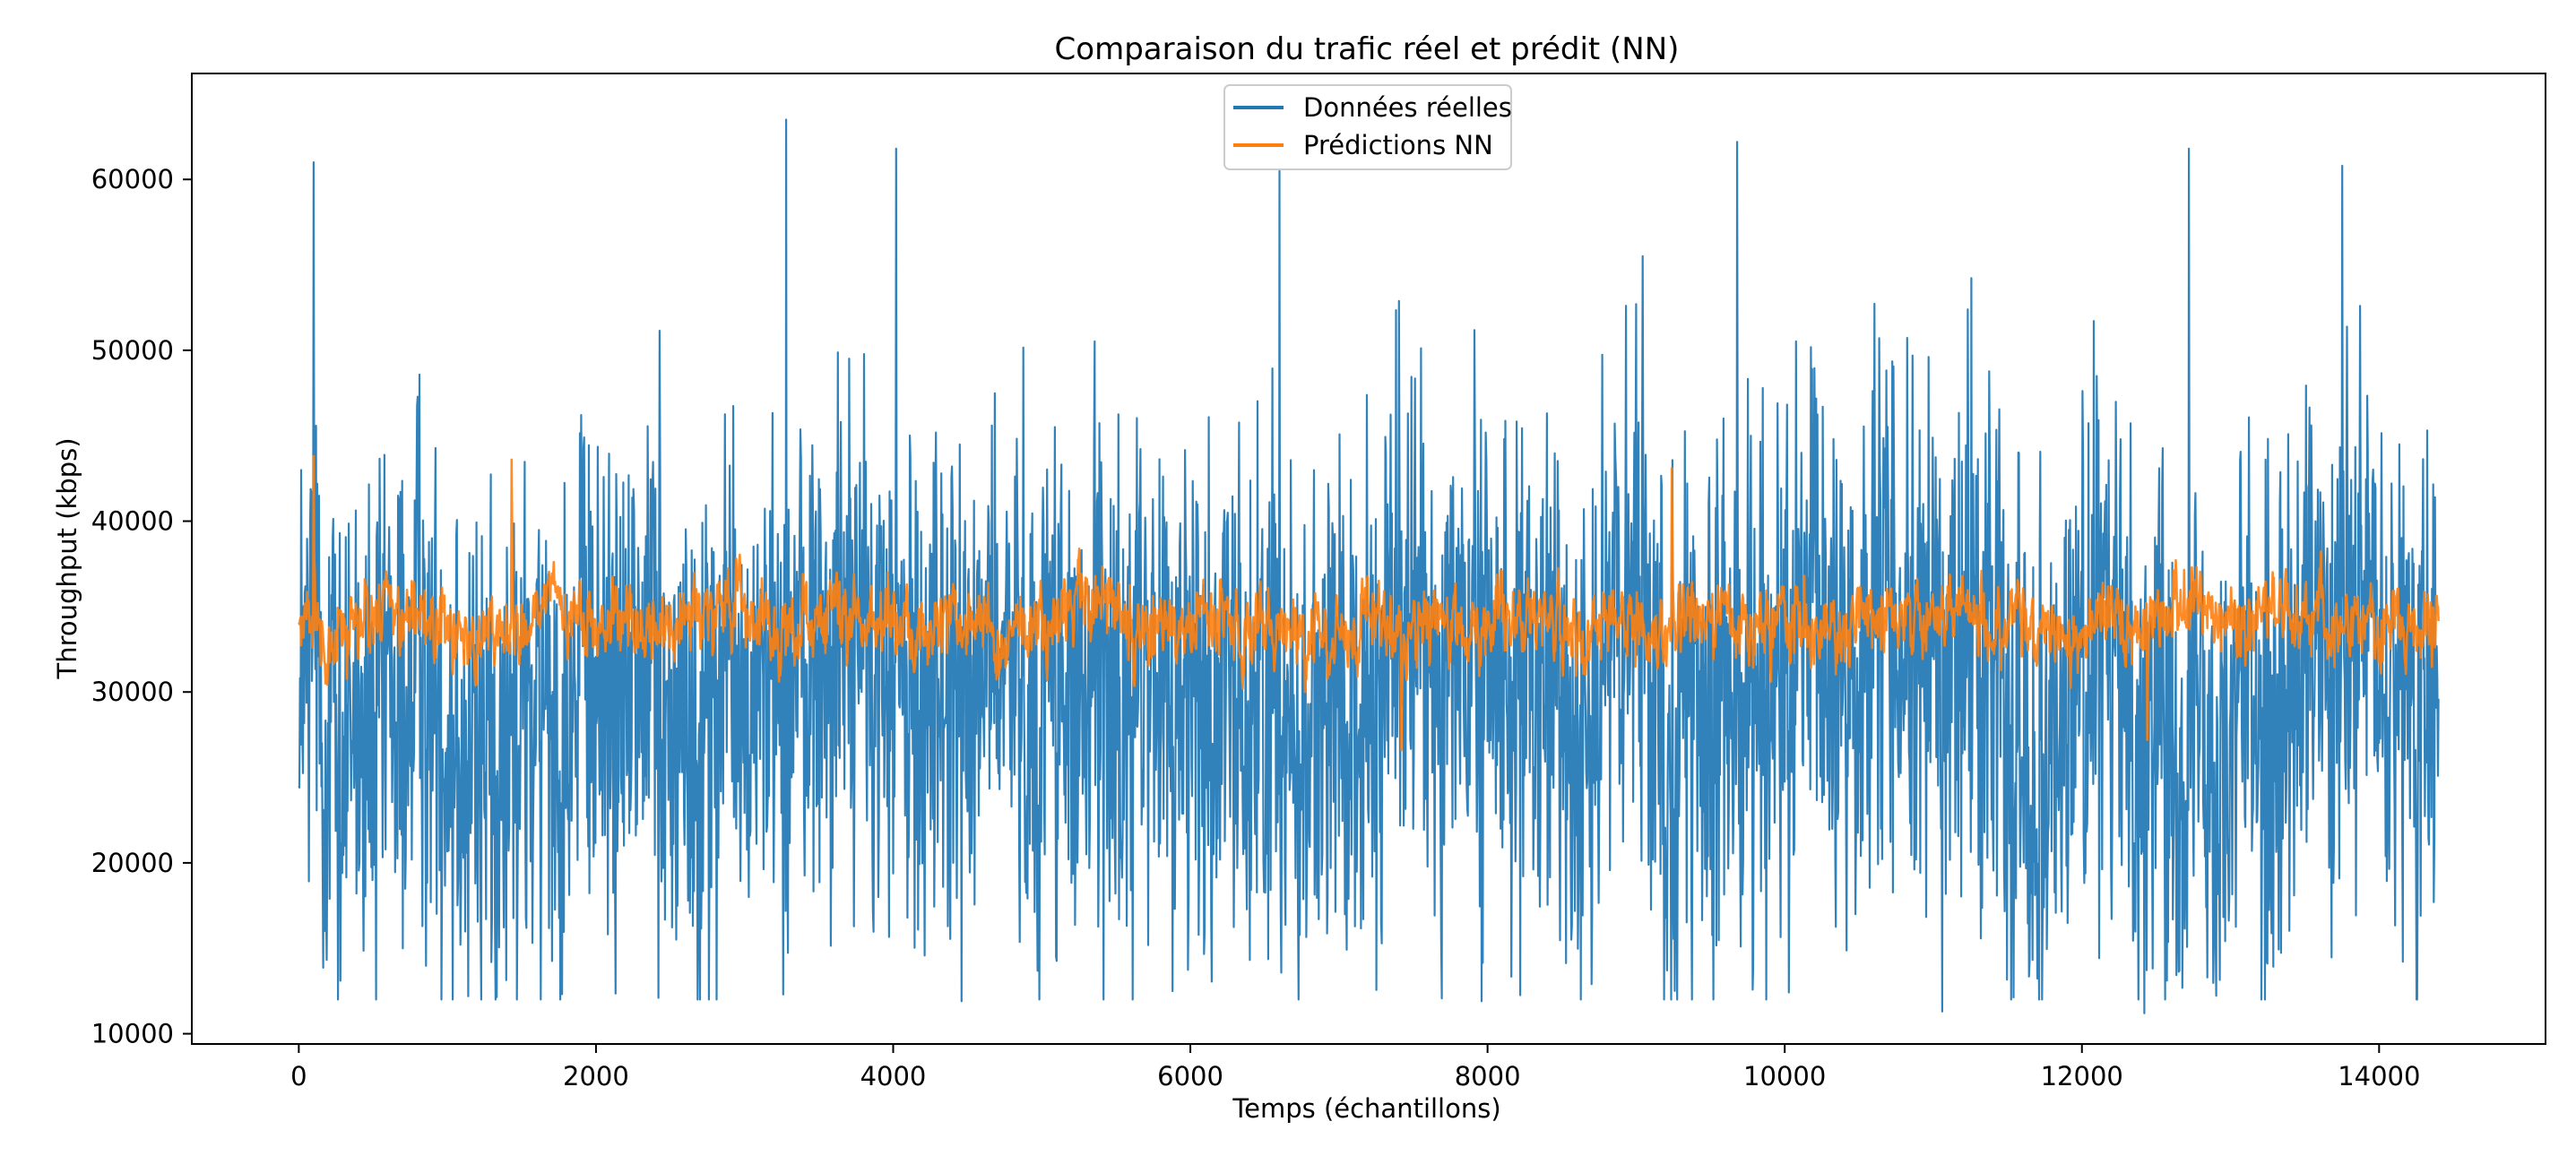  I want to click on x-axis-label: Temps (échantillons), so click(1366, 1109).